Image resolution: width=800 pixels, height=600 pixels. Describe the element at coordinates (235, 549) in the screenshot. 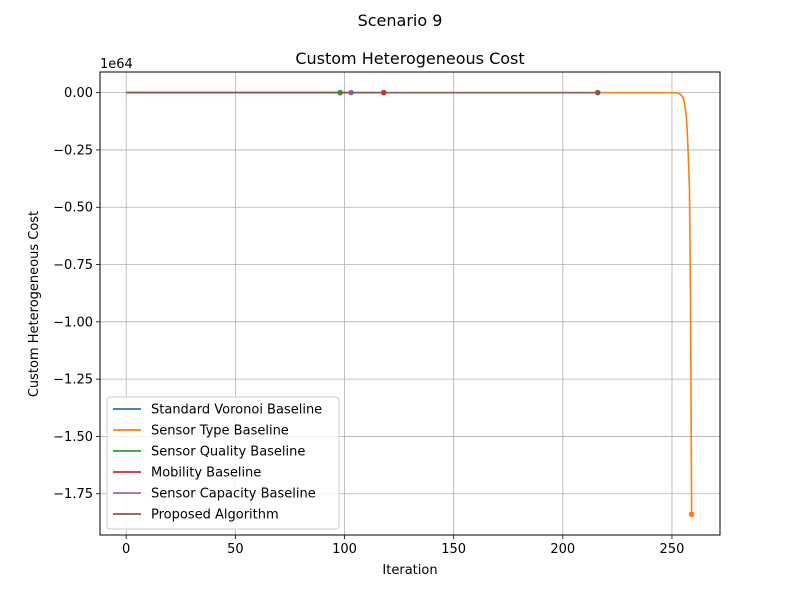

I see `x-tick-label: 50` at that location.